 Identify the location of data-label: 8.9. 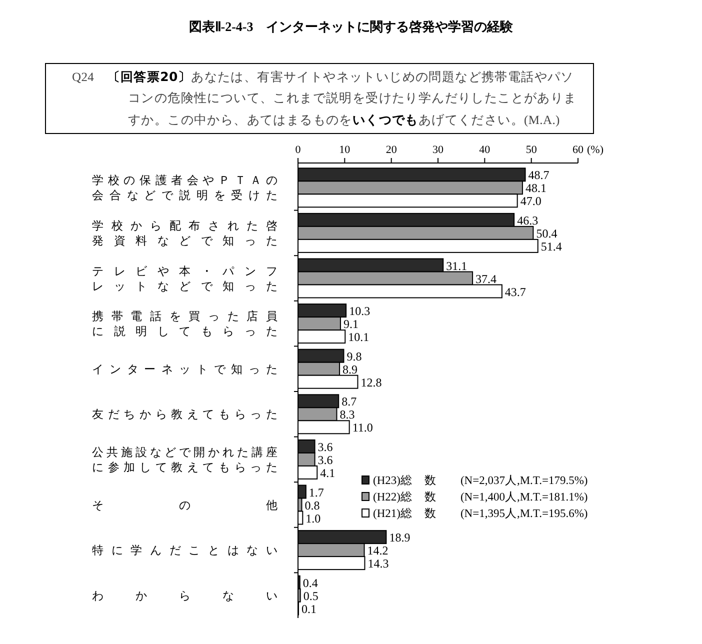
(350, 369).